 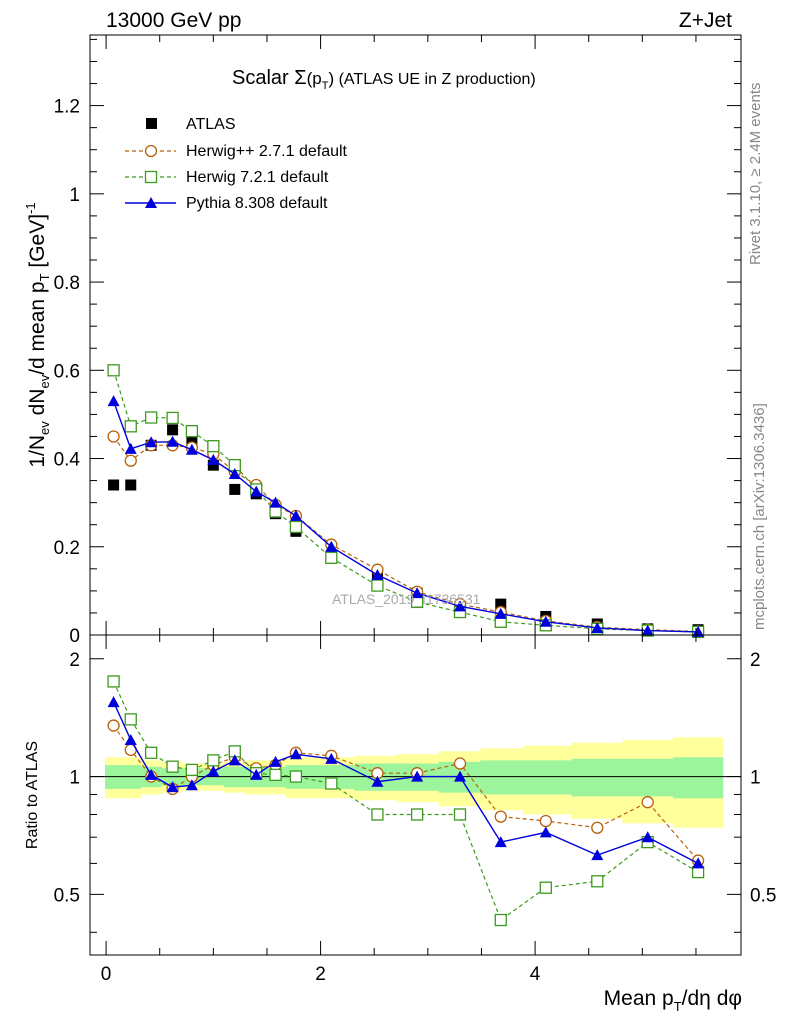 What do you see at coordinates (151, 177) in the screenshot?
I see `legend-marker-herwig7` at bounding box center [151, 177].